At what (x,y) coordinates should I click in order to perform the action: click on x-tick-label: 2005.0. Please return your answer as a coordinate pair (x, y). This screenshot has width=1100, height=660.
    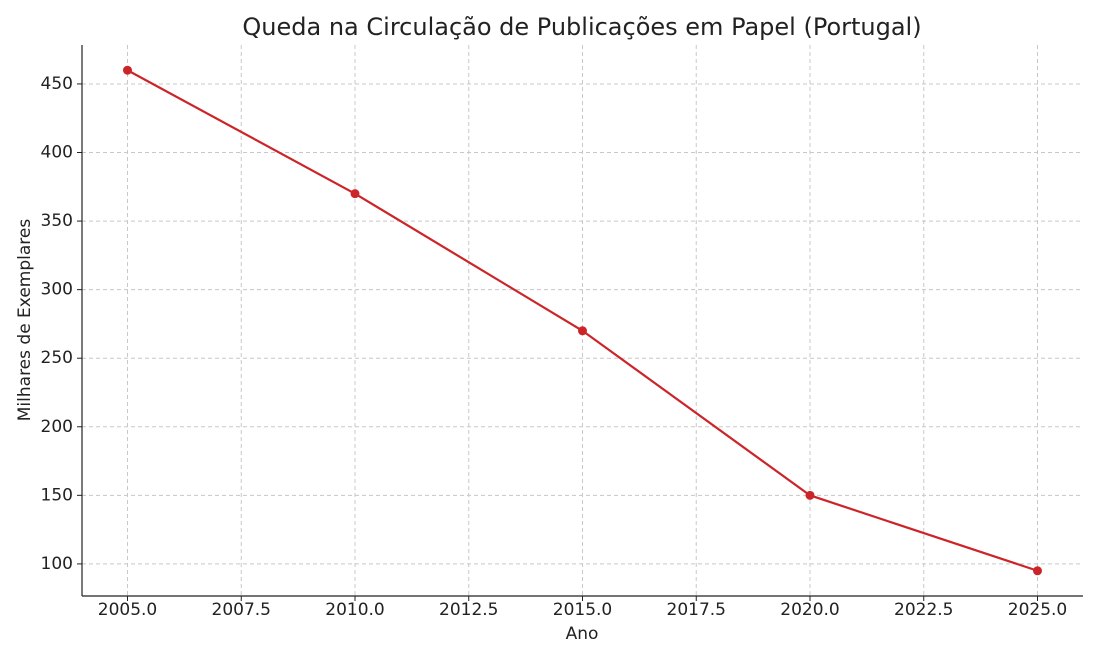
    Looking at the image, I should click on (127, 610).